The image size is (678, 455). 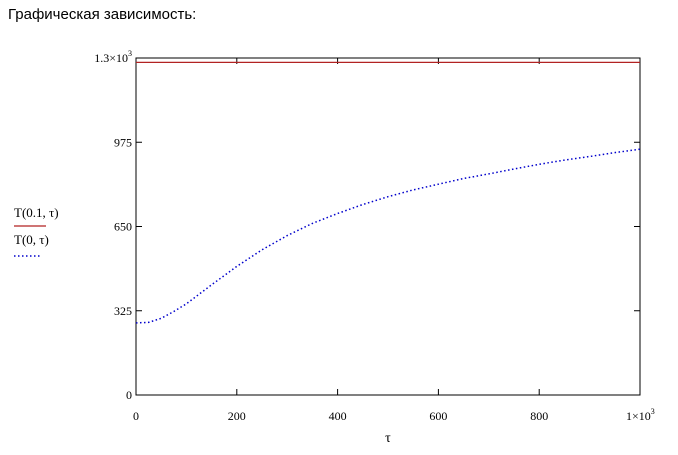 What do you see at coordinates (36, 212) in the screenshot?
I see `legend-label-series-0: T(0.1, τ)` at bounding box center [36, 212].